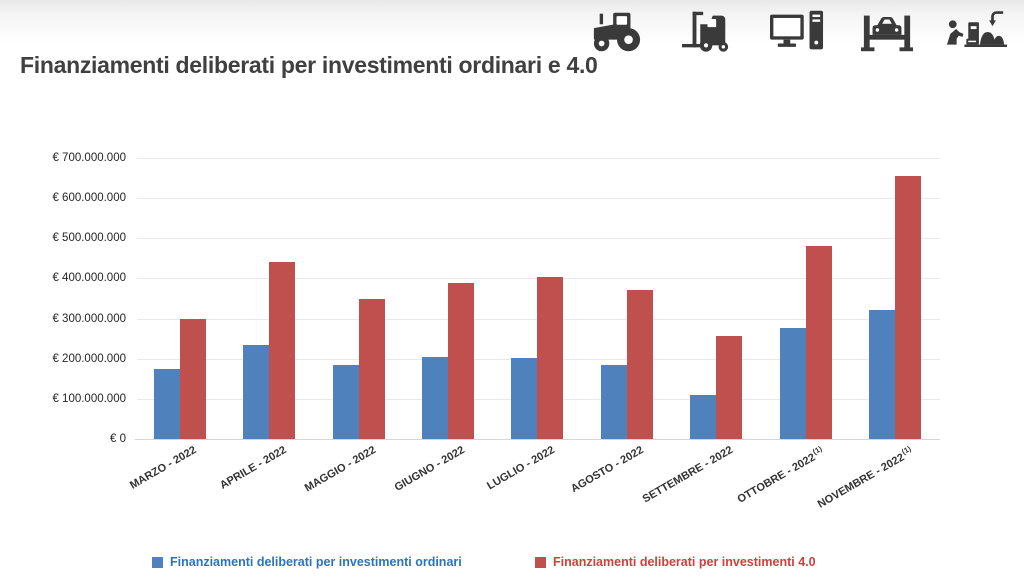  I want to click on y-tick-label: € 0, so click(118, 439).